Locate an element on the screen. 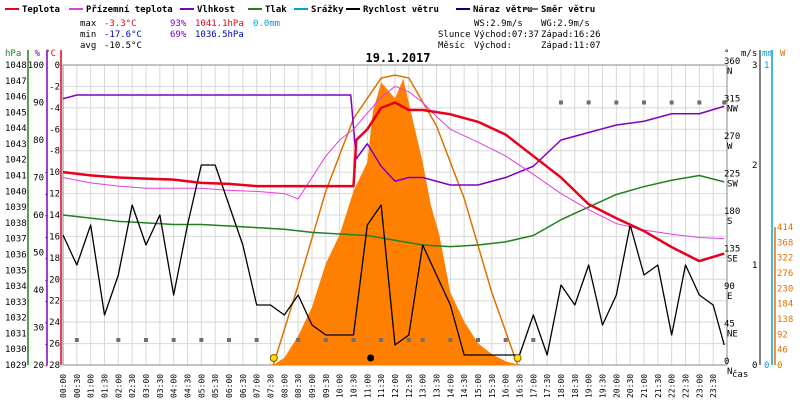 The width and height of the screenshot is (800, 400). axis-temperature-tick: -8 is located at coordinates (54, 152).